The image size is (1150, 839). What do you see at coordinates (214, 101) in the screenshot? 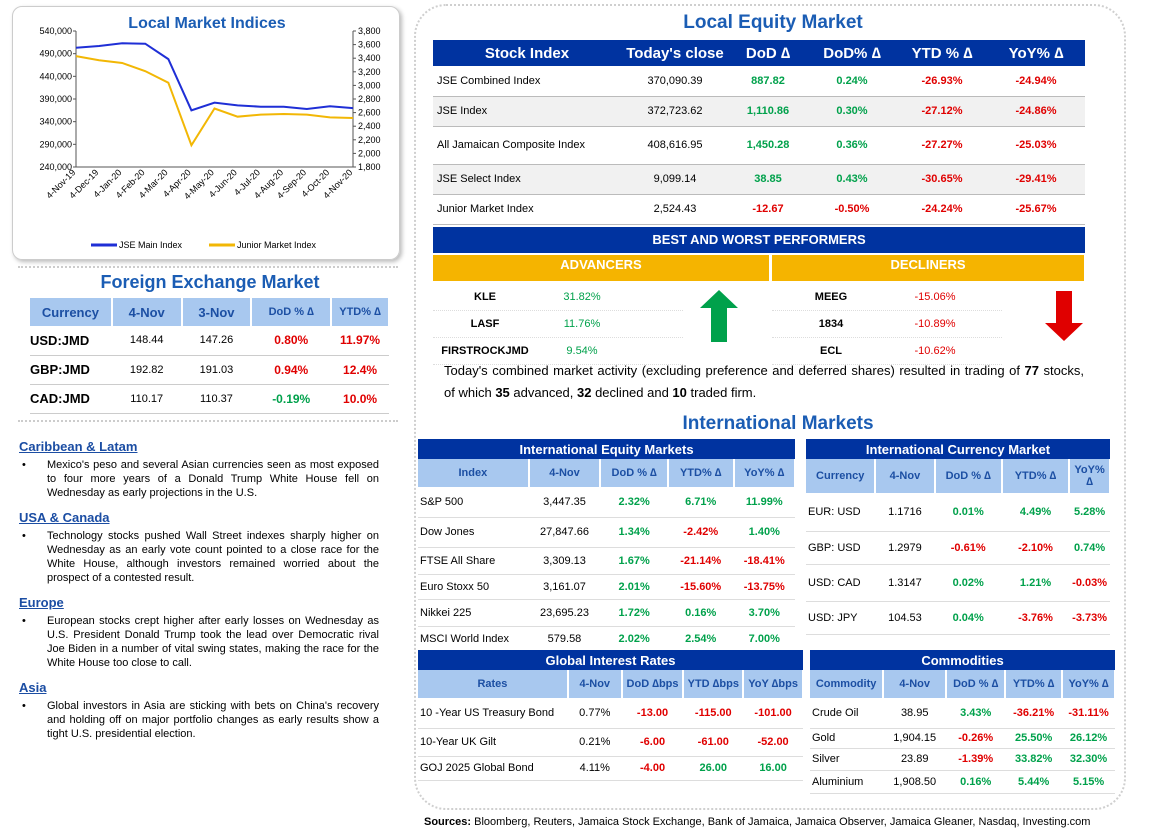
I see `junior-market-line` at bounding box center [214, 101].